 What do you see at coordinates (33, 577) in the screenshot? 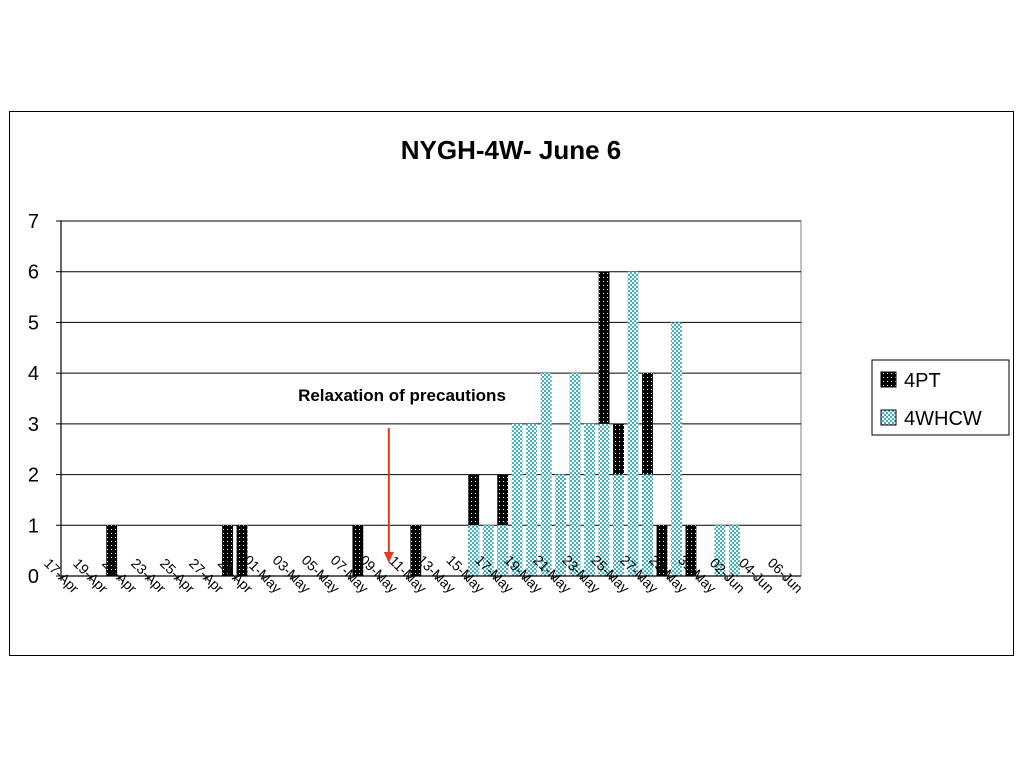
I see `y-tick-label: 0` at bounding box center [33, 577].